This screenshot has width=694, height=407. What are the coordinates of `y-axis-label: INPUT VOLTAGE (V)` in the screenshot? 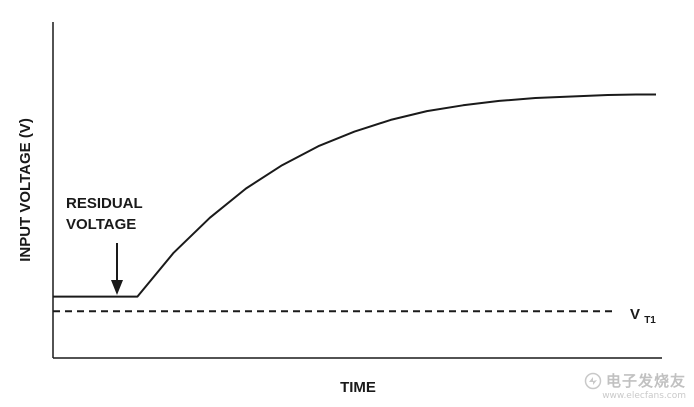 It's located at (25, 190).